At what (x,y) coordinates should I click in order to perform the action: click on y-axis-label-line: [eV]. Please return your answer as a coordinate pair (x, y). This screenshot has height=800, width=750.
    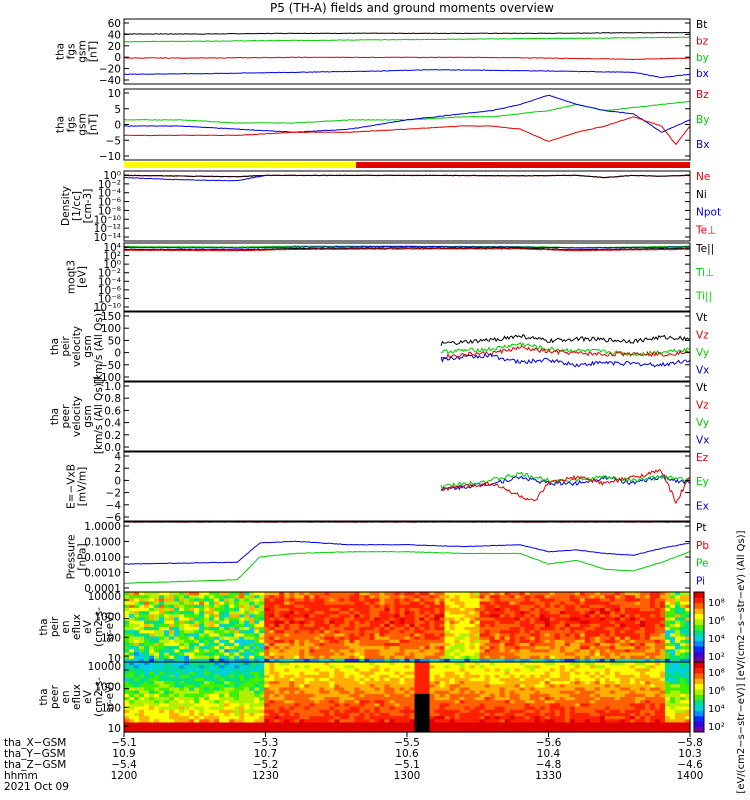
    Looking at the image, I should click on (83, 277).